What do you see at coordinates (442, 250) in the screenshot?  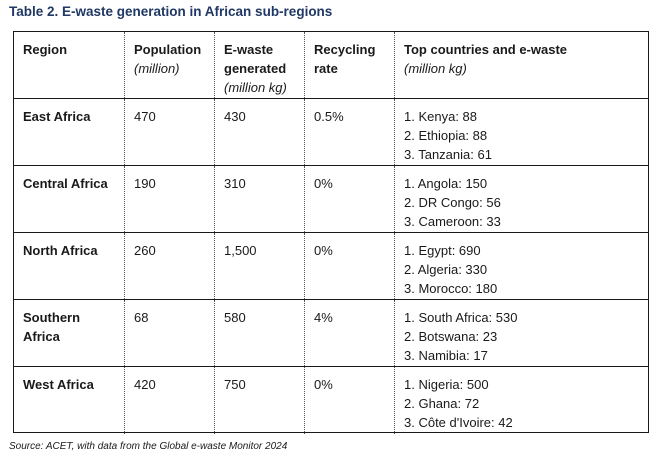 I see `top-country-1: 1. Egypt: 690` at bounding box center [442, 250].